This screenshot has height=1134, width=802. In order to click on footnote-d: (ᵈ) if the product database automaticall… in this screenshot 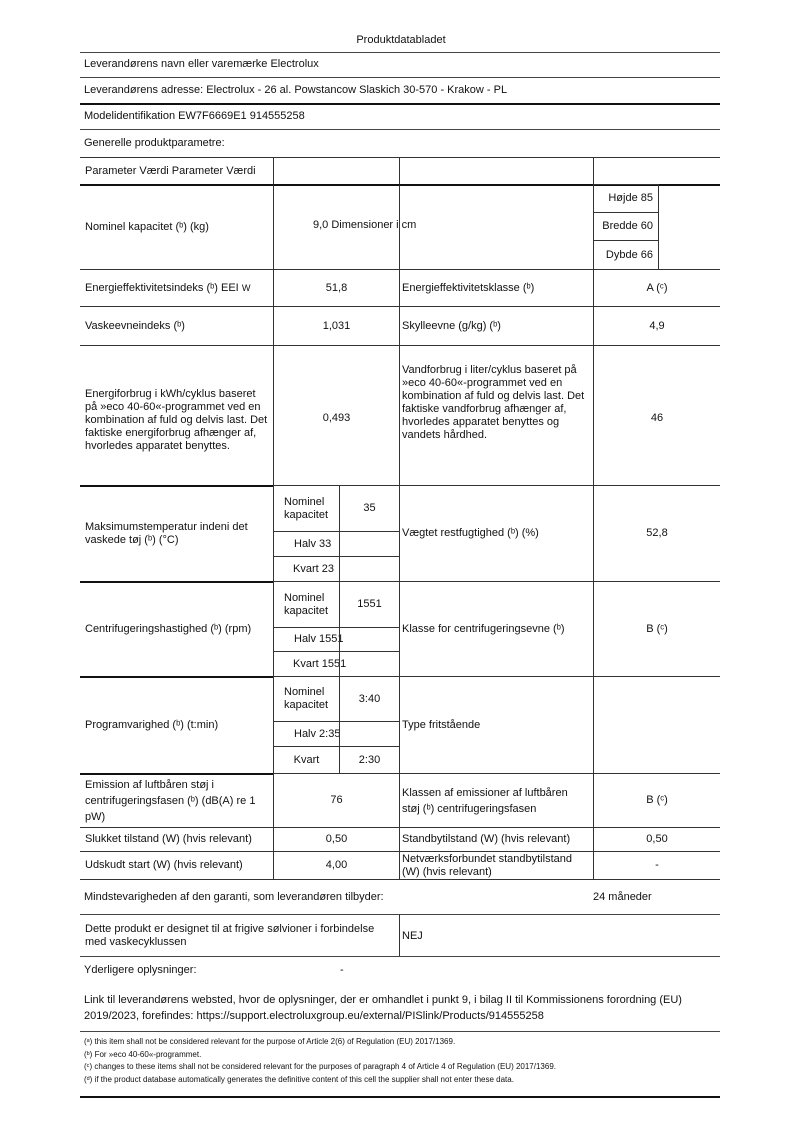, I will do `click(299, 1079)`.